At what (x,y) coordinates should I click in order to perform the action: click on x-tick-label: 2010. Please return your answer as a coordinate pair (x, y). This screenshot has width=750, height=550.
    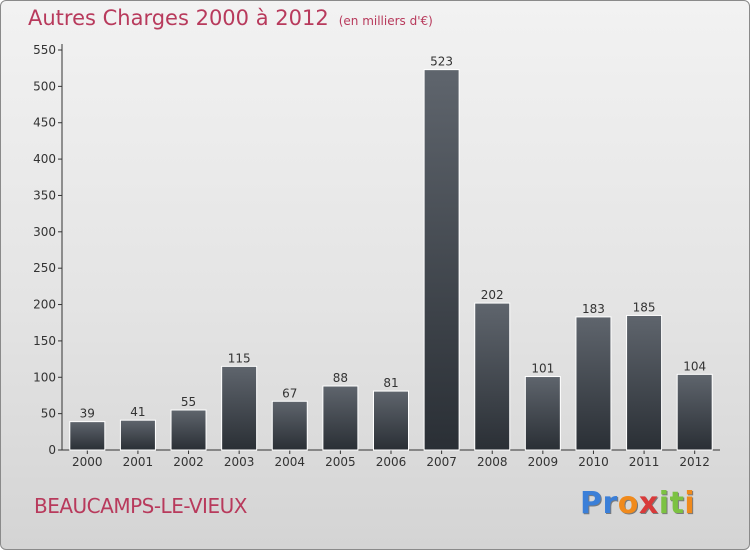
    Looking at the image, I should click on (593, 462).